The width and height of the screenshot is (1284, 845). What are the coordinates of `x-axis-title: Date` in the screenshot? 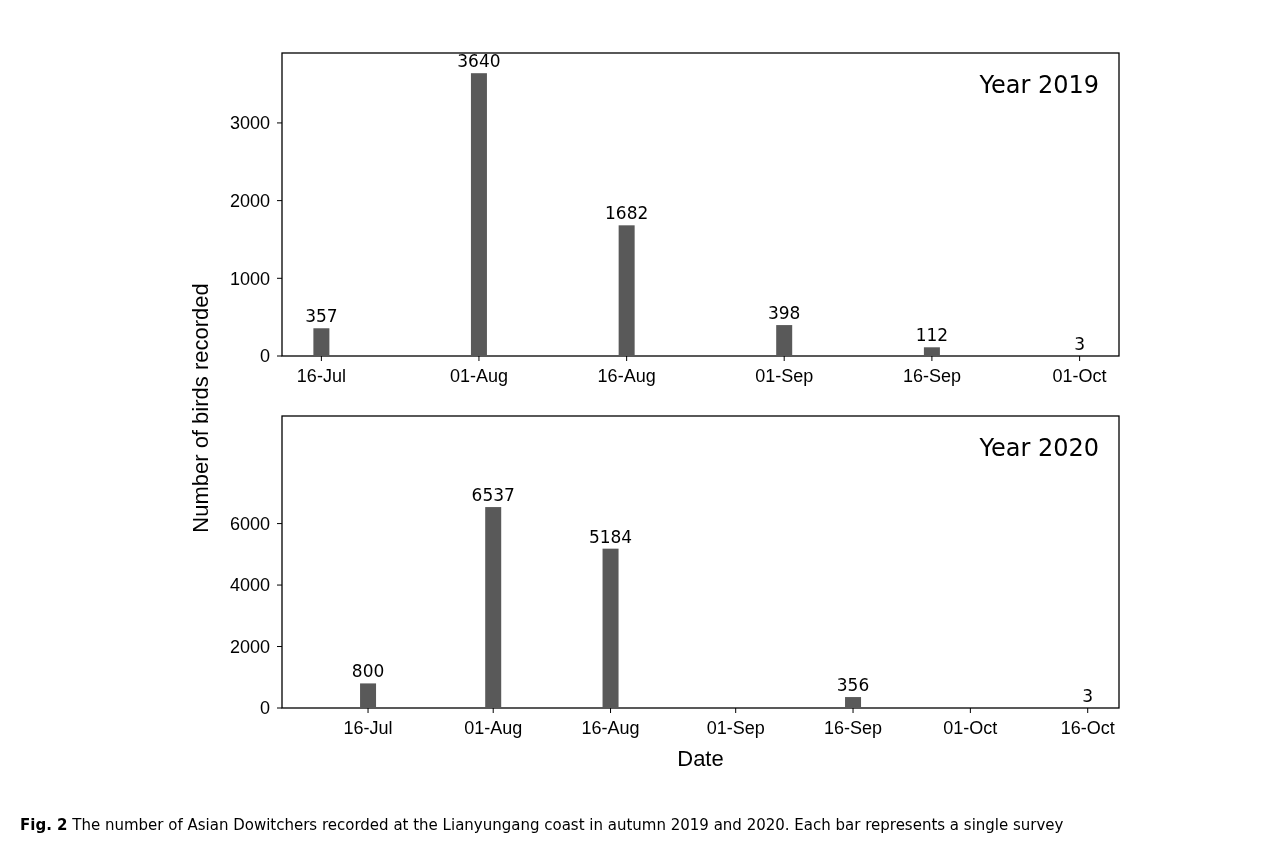 It's located at (700, 758).